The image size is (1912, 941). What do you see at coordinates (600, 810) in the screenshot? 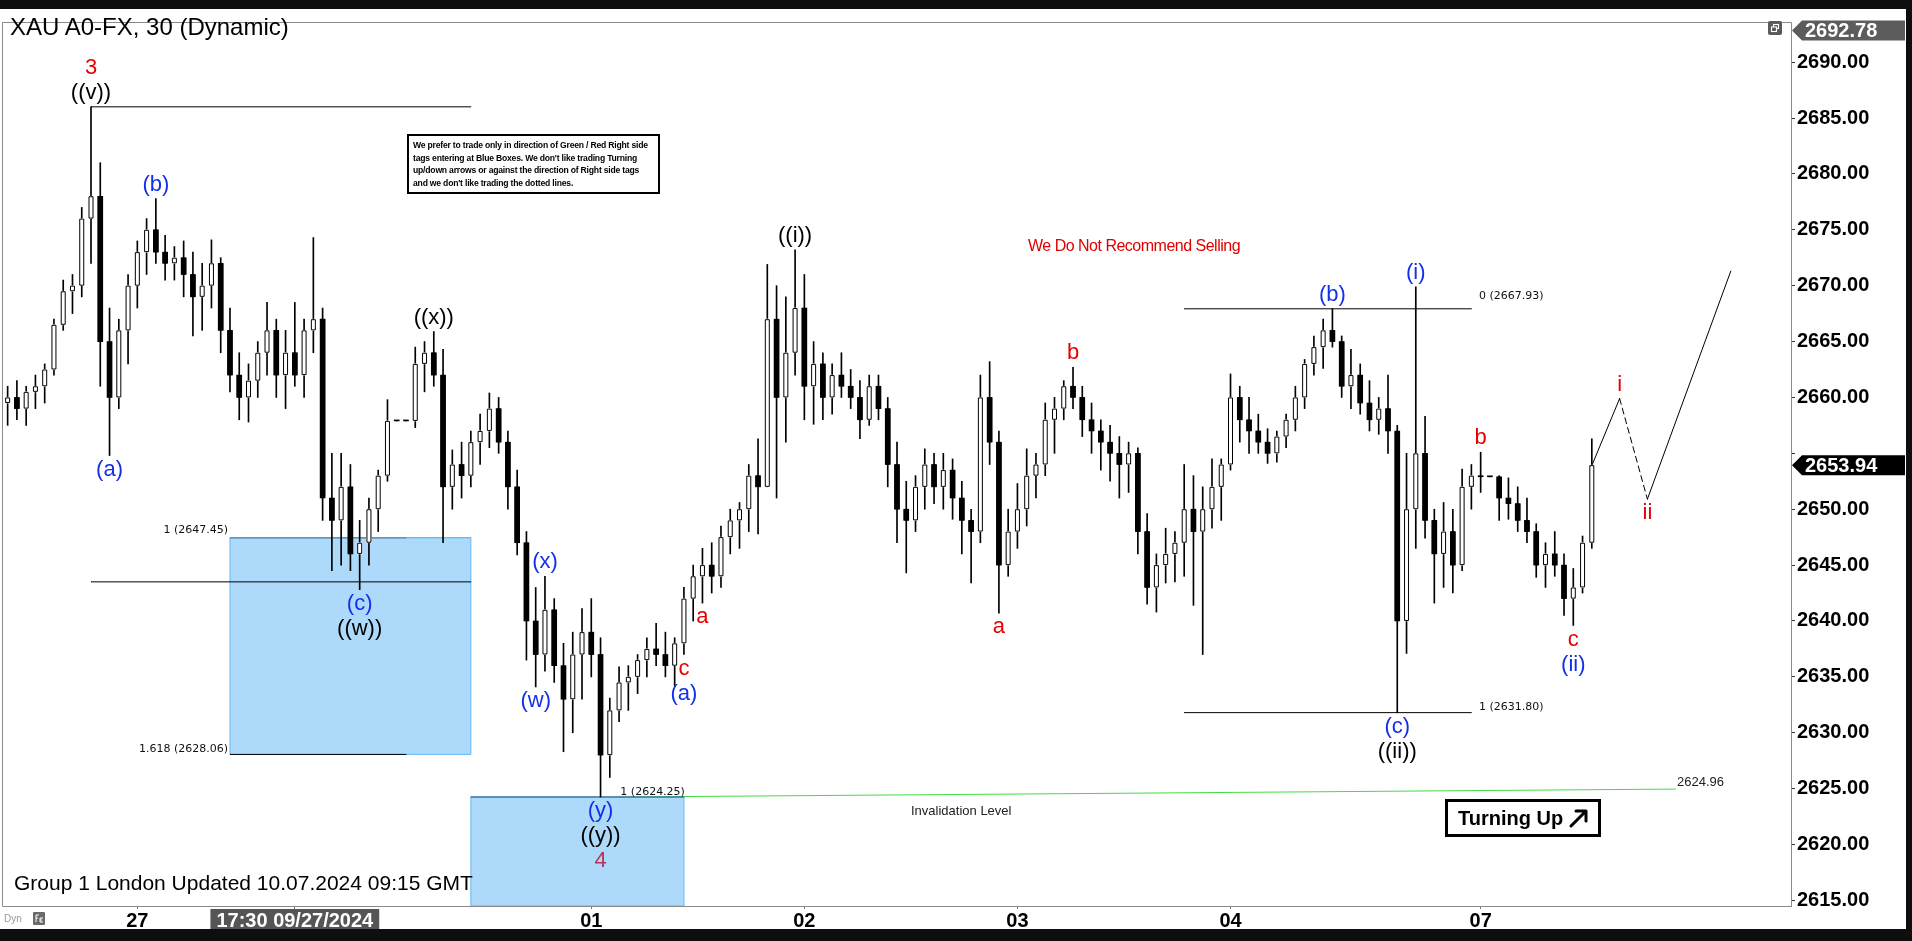
I see `annotation: (y)` at bounding box center [600, 810].